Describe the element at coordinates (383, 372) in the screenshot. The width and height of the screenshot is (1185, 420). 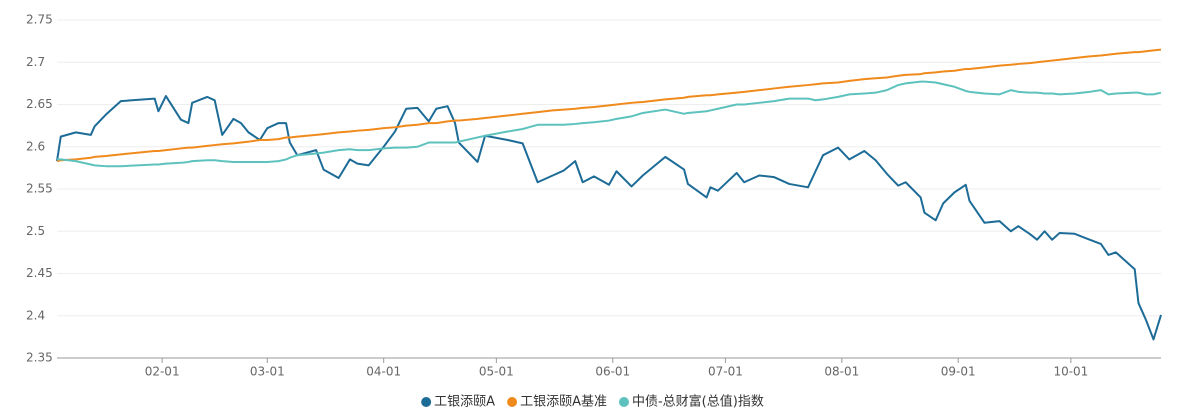
I see `x-tick-label: 04-01` at that location.